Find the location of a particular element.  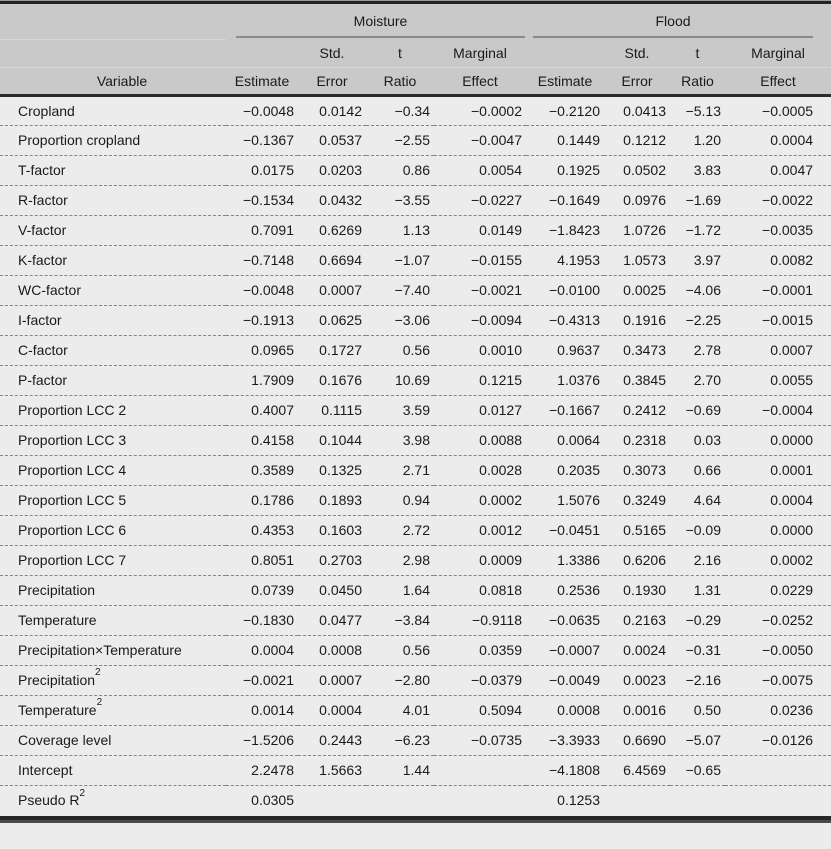

value-cell: 0.0010 is located at coordinates (480, 350).